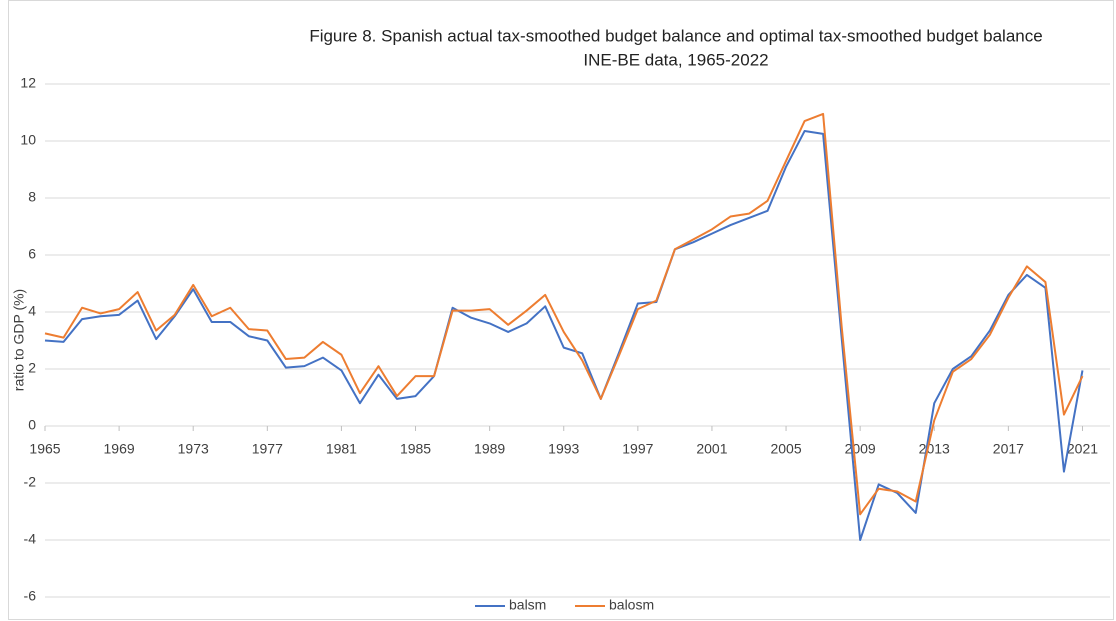  What do you see at coordinates (415, 449) in the screenshot?
I see `x-tick-label: 1985` at bounding box center [415, 449].